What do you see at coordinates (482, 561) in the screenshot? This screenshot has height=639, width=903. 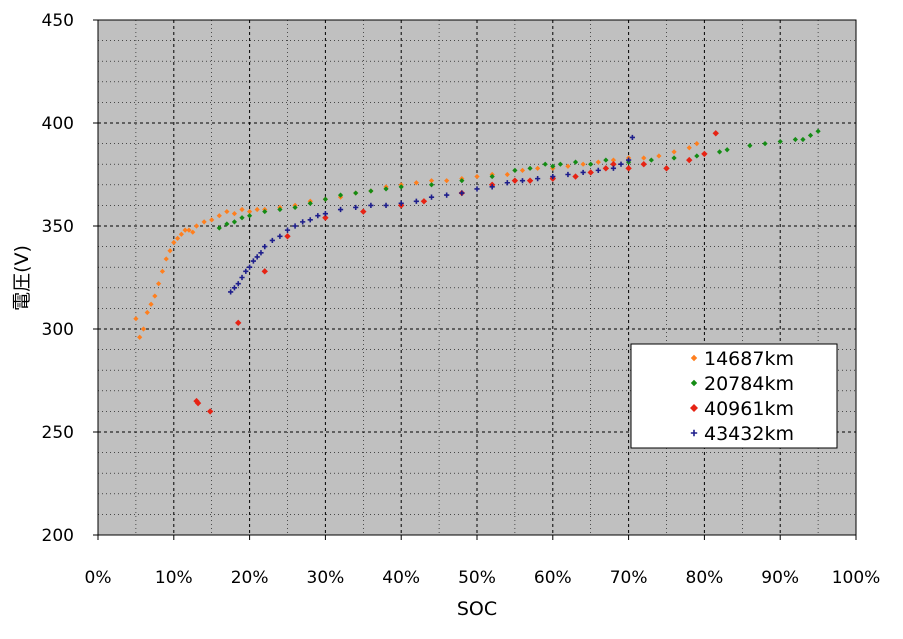 I see `x-axis-ticks: 0% 10% 20% 30% 40% 50% 60% 70% 80% 90% 100%` at bounding box center [482, 561].